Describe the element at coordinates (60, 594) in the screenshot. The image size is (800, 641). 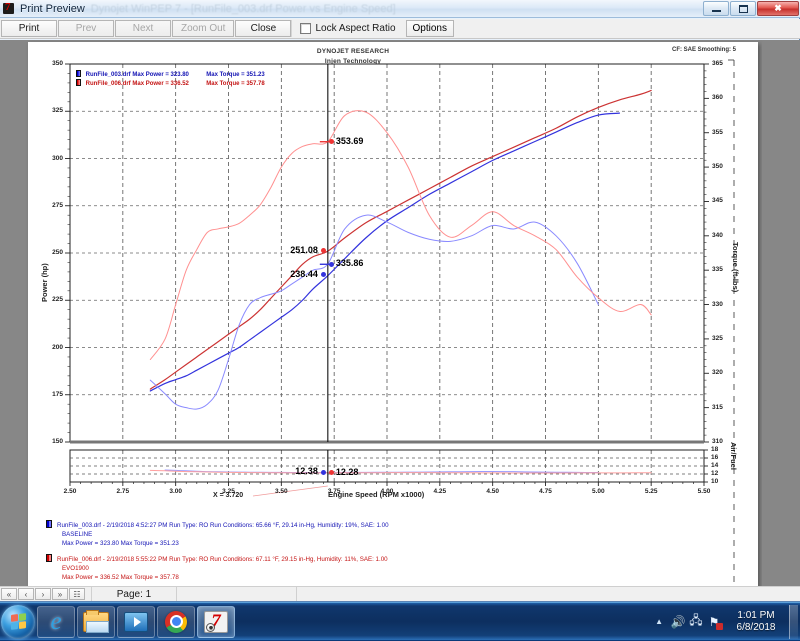
I see `last-page-button: »` at that location.